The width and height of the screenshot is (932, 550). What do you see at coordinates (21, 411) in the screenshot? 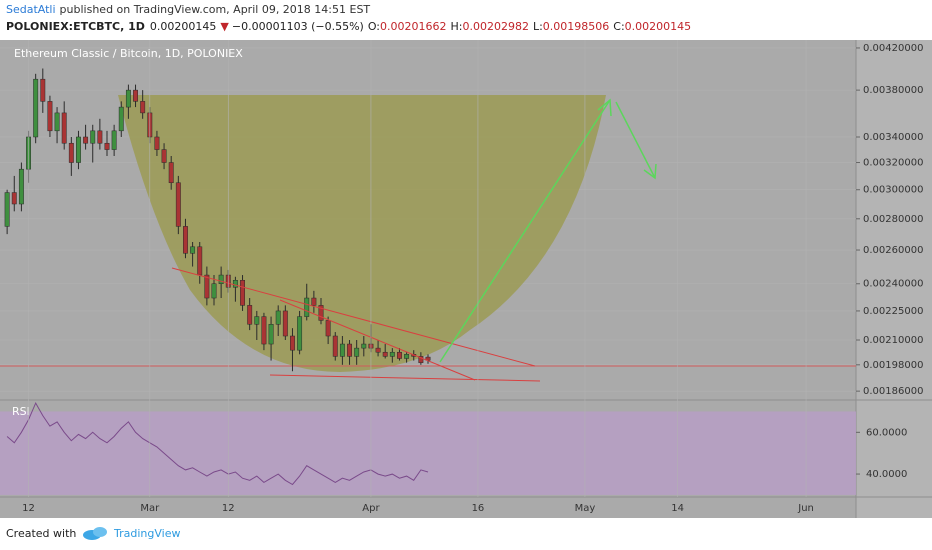
I see `rsi-label: RSI` at bounding box center [21, 411].